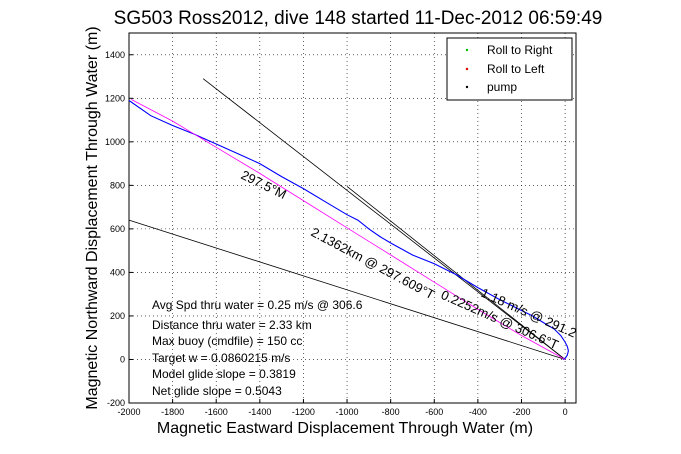 The width and height of the screenshot is (681, 454). What do you see at coordinates (117, 185) in the screenshot?
I see `y-tick-label: 800` at bounding box center [117, 185].